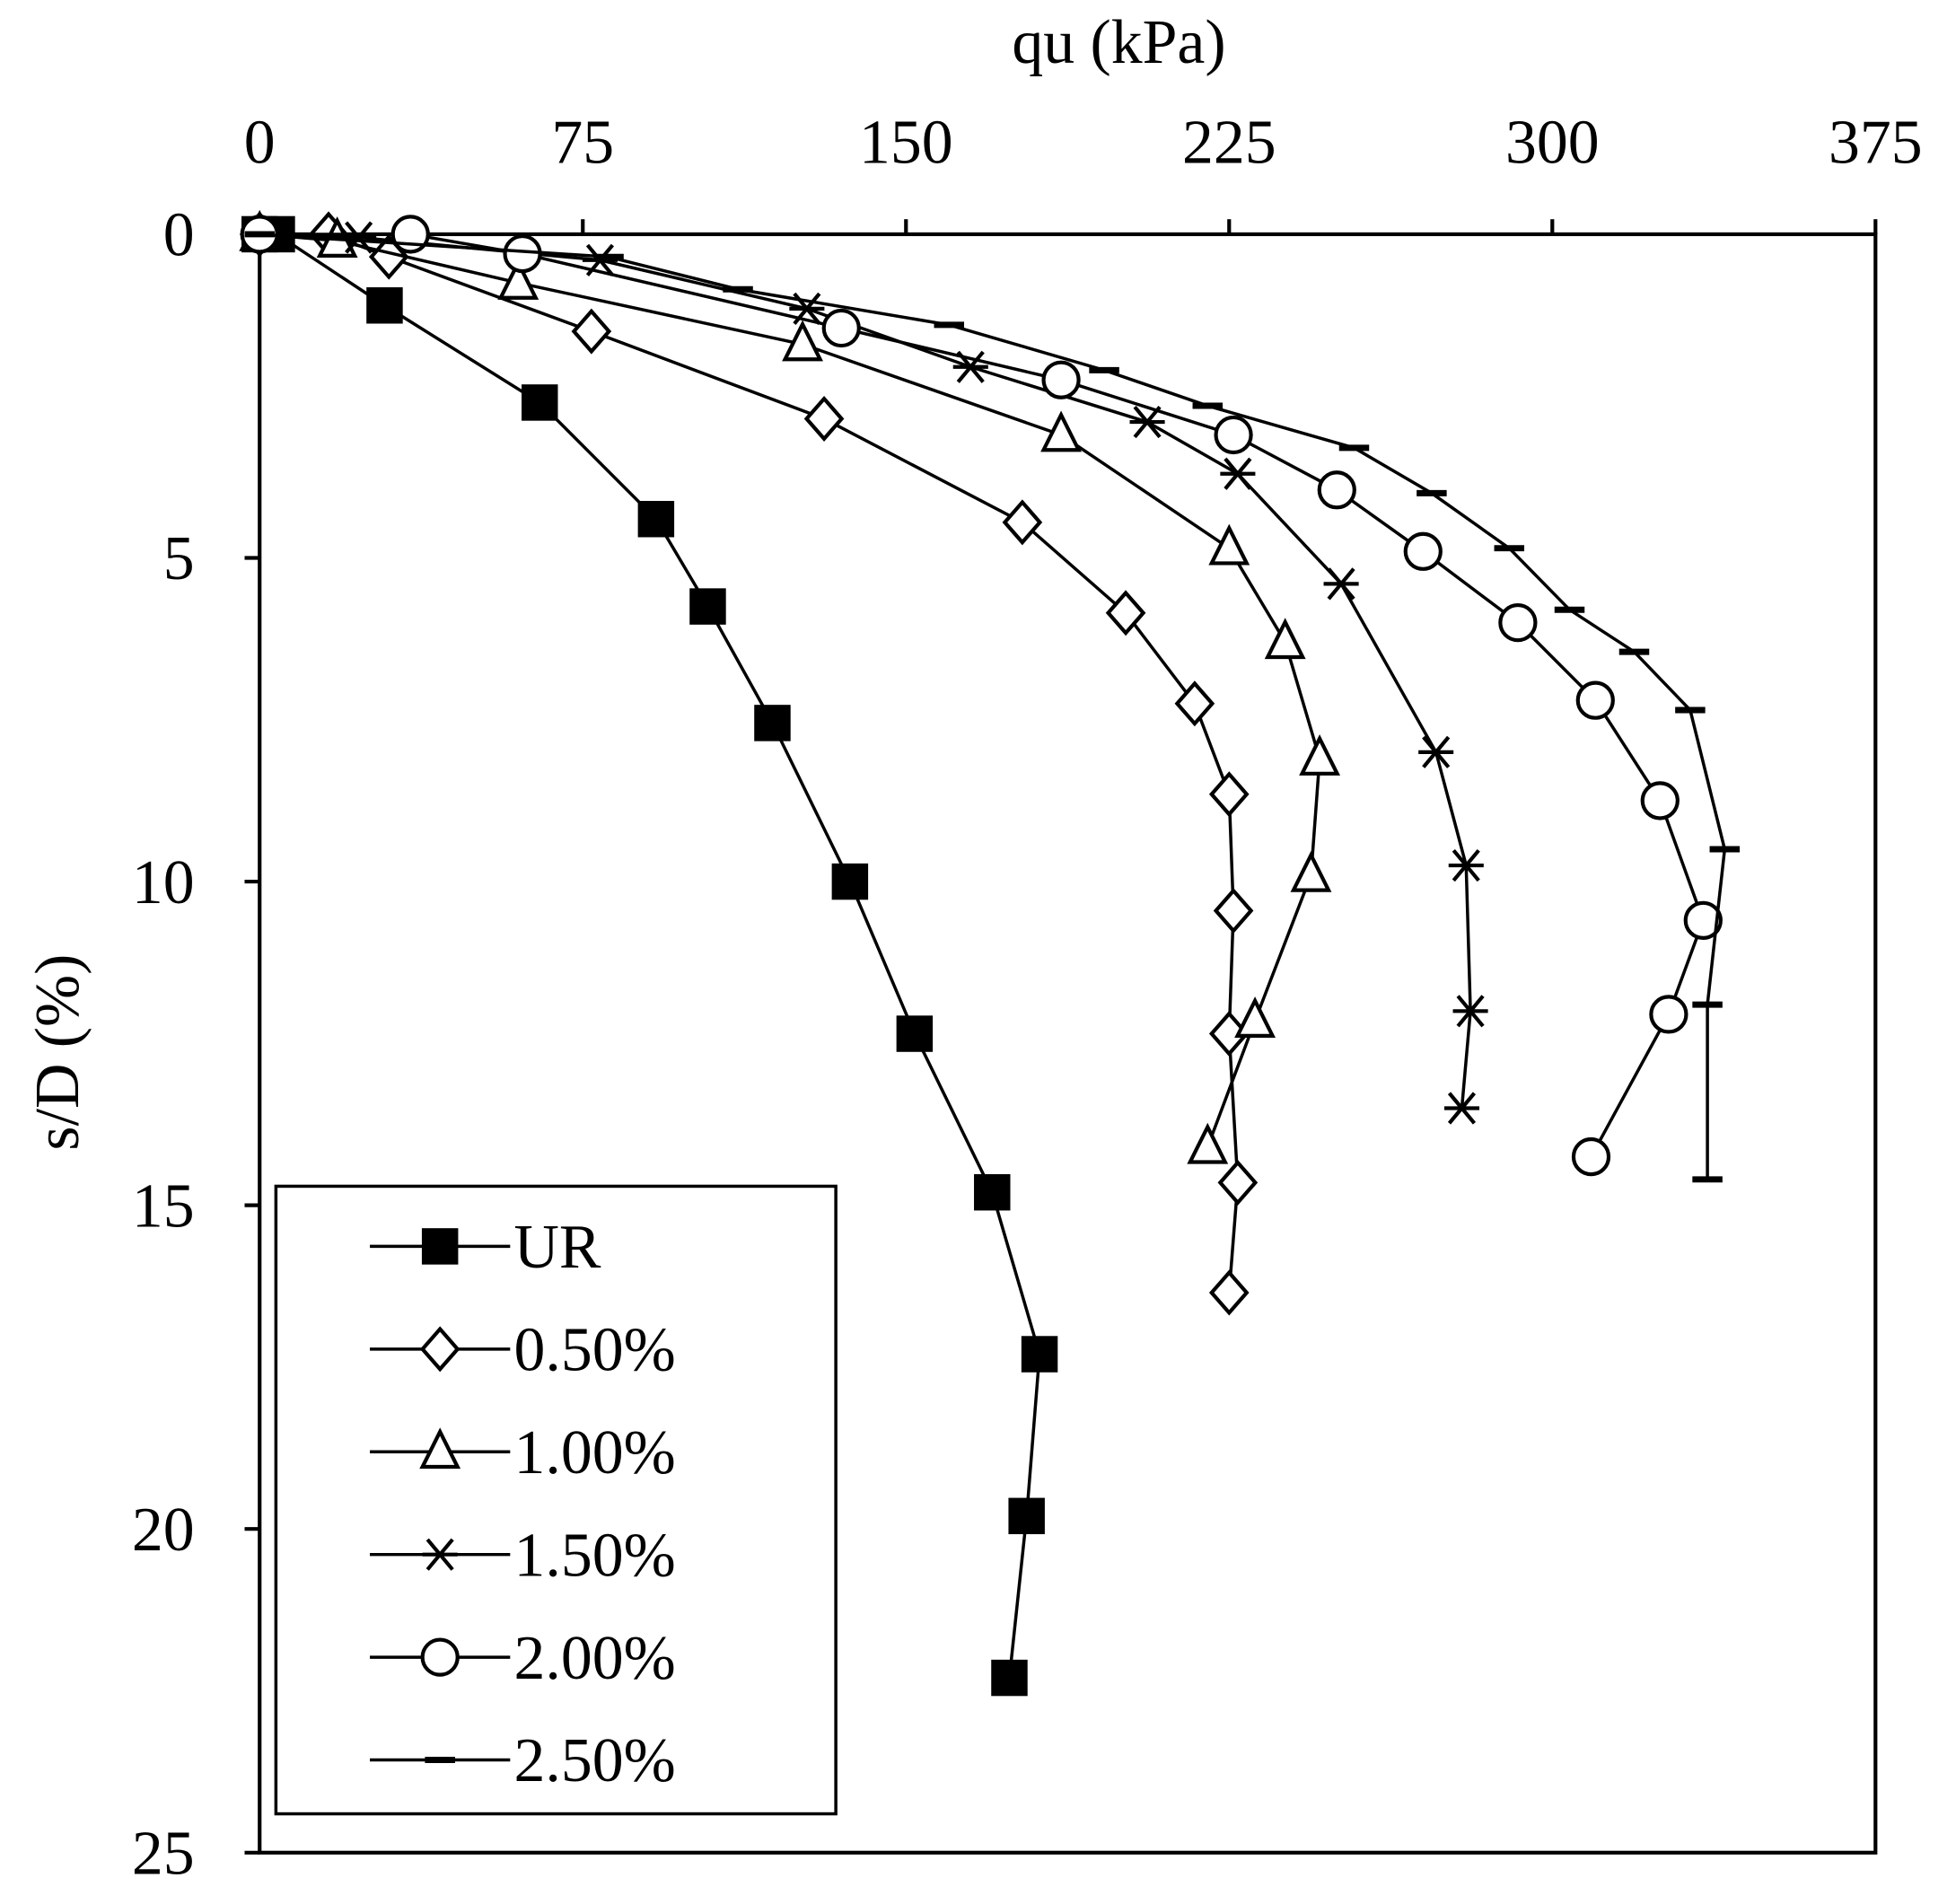 This screenshot has width=1956, height=1904. Describe the element at coordinates (595, 1555) in the screenshot. I see `legend-label: 1.50%` at that location.